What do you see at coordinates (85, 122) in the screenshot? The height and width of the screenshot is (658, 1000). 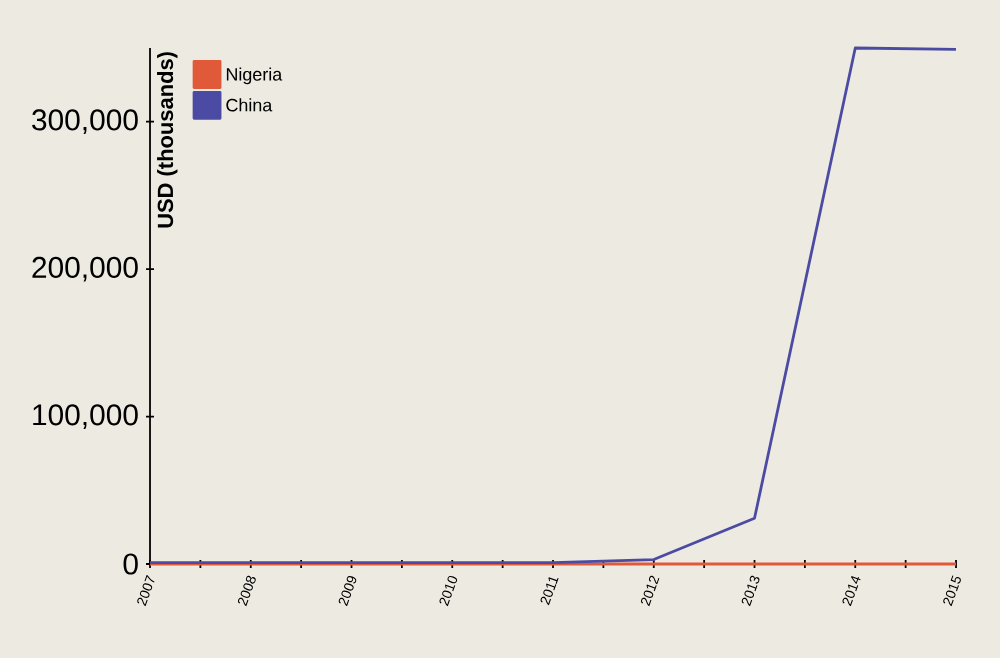 I see `y-tick-label: 300,000` at bounding box center [85, 122].